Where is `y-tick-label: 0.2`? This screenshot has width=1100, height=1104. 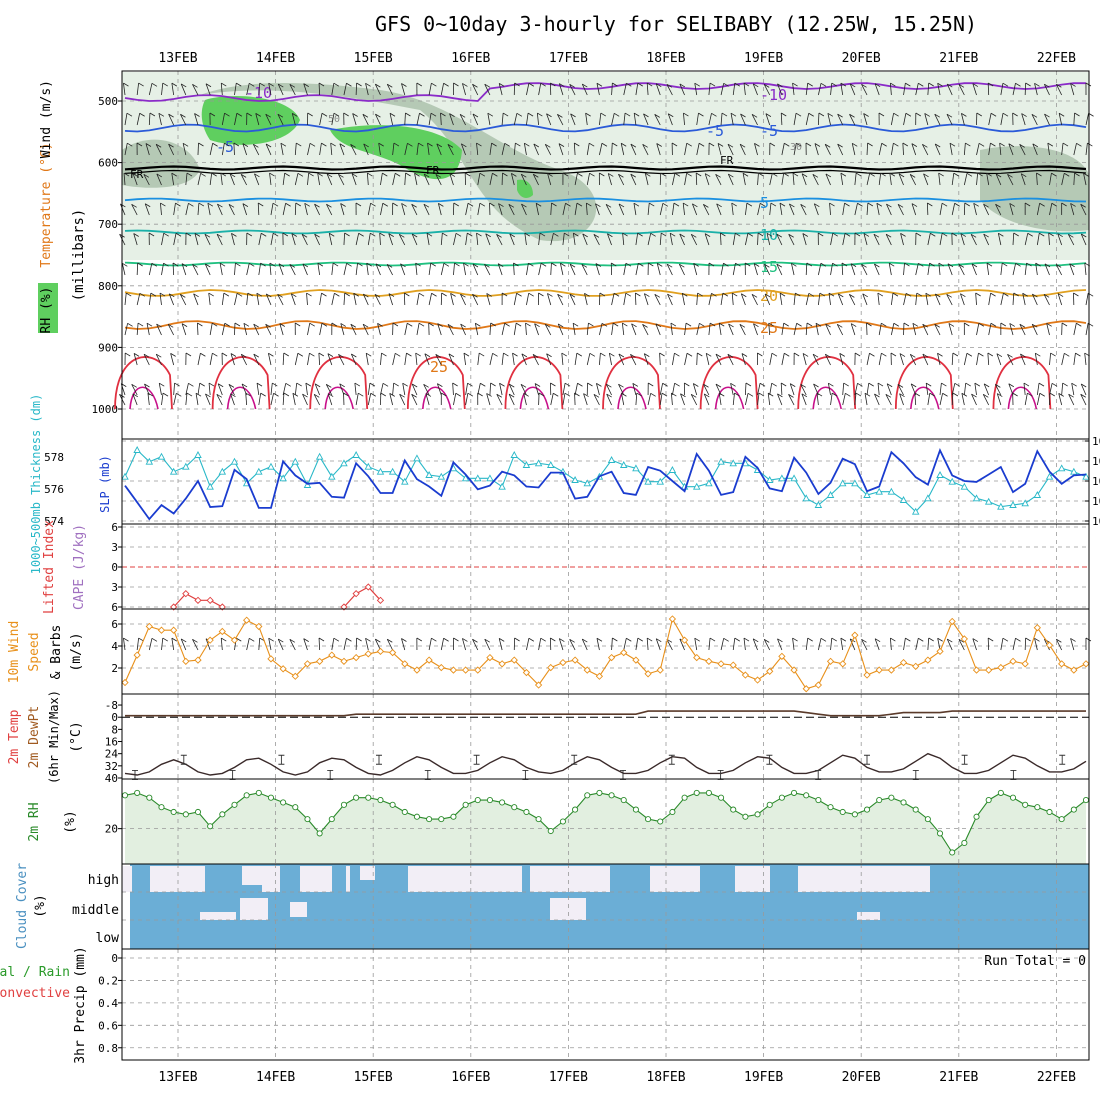
y-tick-label: 0.2 is located at coordinates (108, 980).